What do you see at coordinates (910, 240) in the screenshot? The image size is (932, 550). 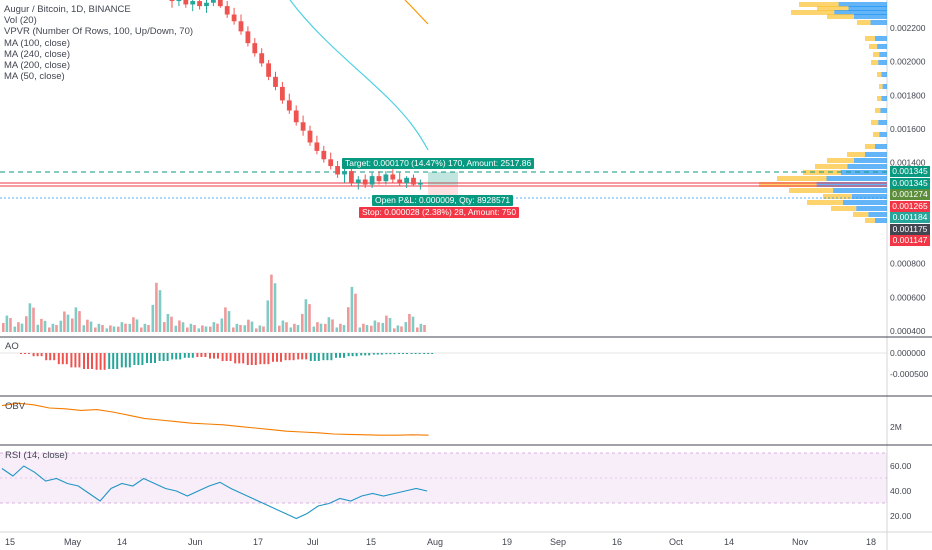 I see `price-badge-7: 0.001147` at bounding box center [910, 240].